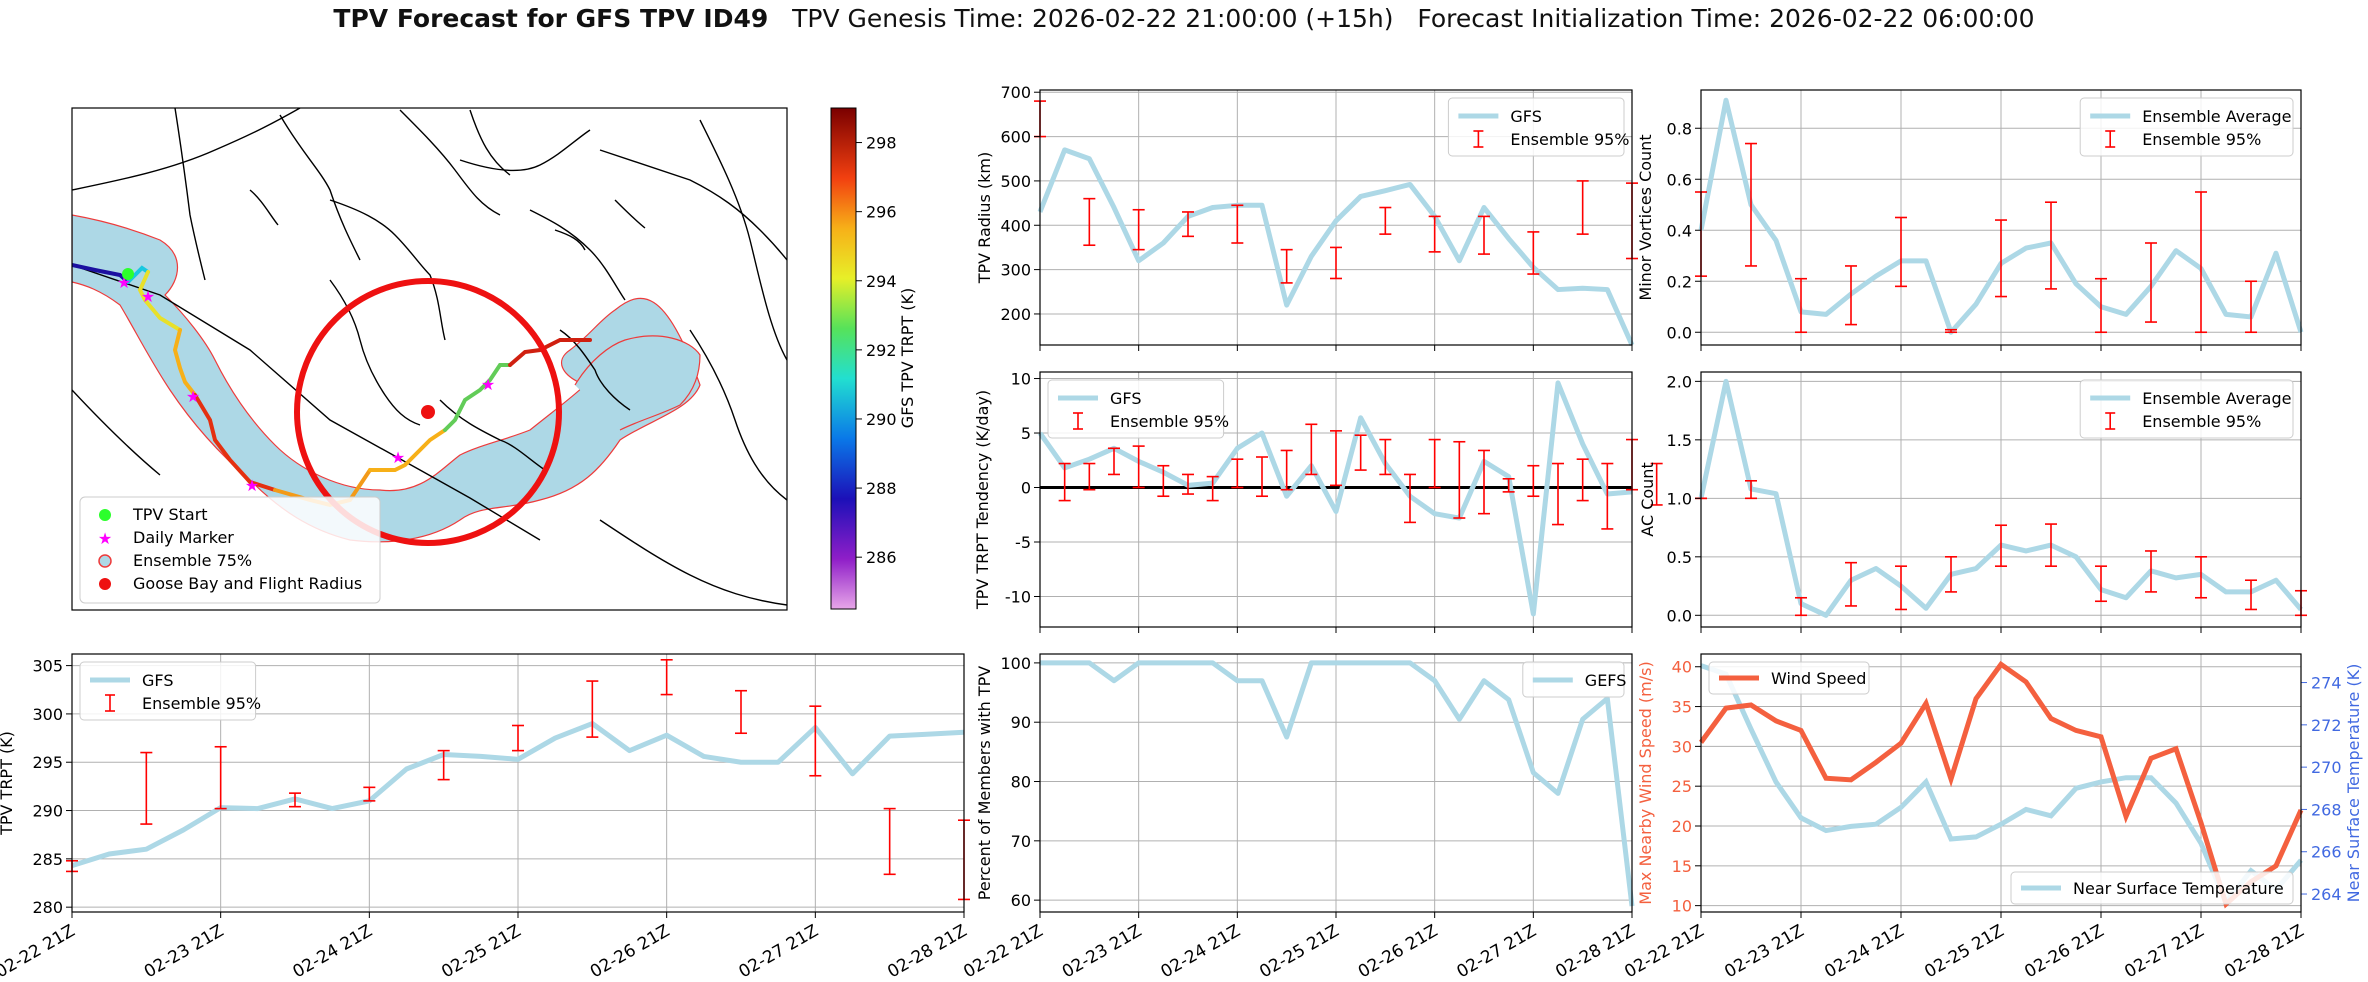 Image resolution: width=2368 pixels, height=982 pixels. Describe the element at coordinates (1682, 786) in the screenshot. I see `y-tick-label: 25` at that location.